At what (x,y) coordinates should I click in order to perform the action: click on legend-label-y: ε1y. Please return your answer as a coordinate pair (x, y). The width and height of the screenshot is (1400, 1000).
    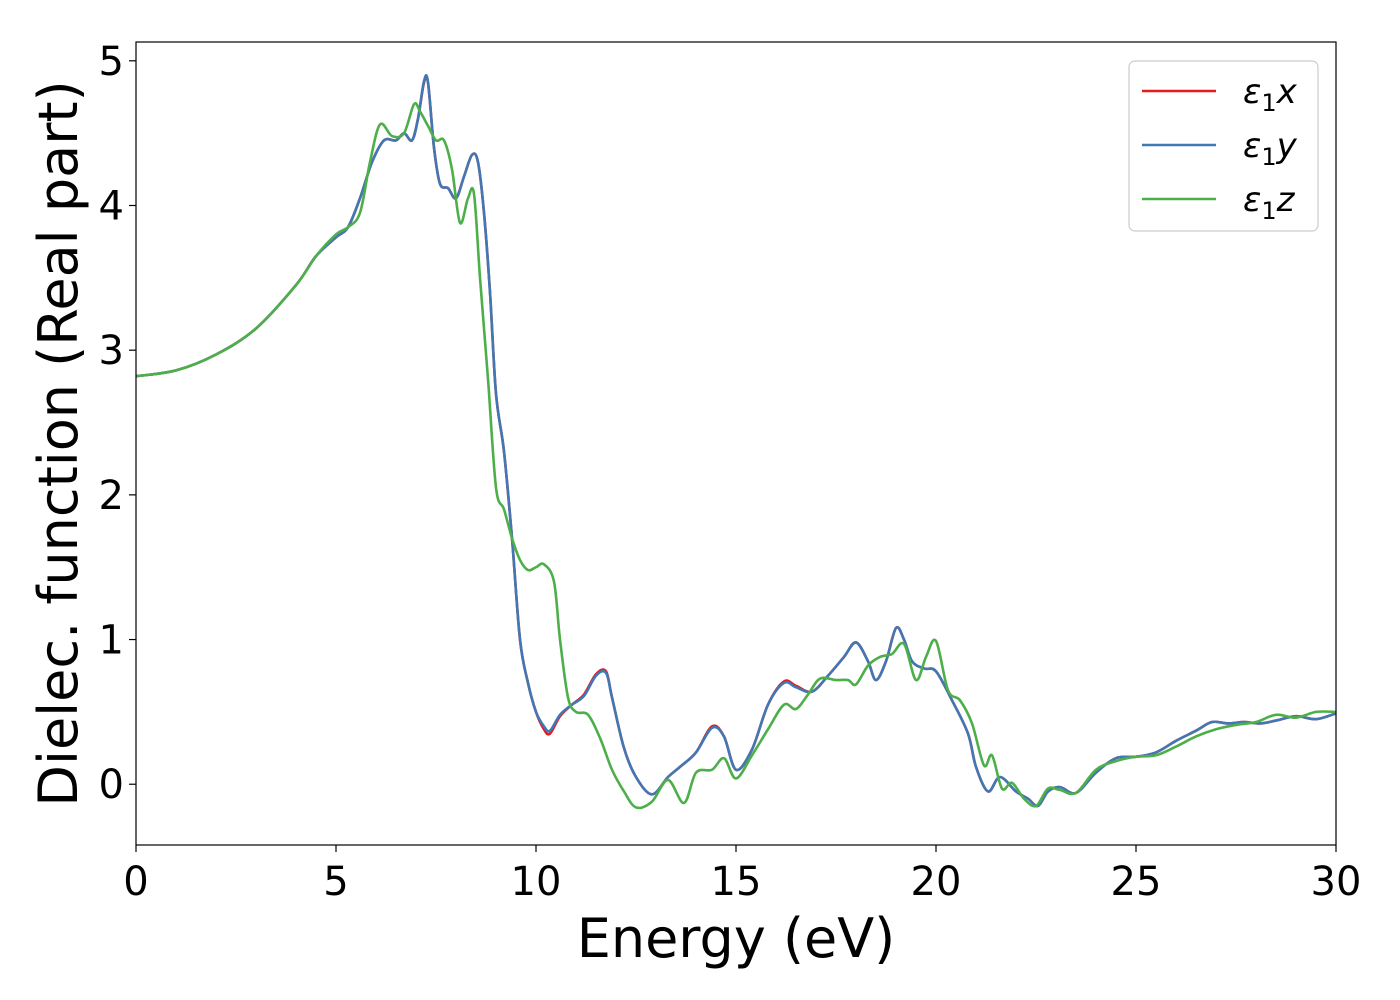
    Looking at the image, I should click on (1270, 148).